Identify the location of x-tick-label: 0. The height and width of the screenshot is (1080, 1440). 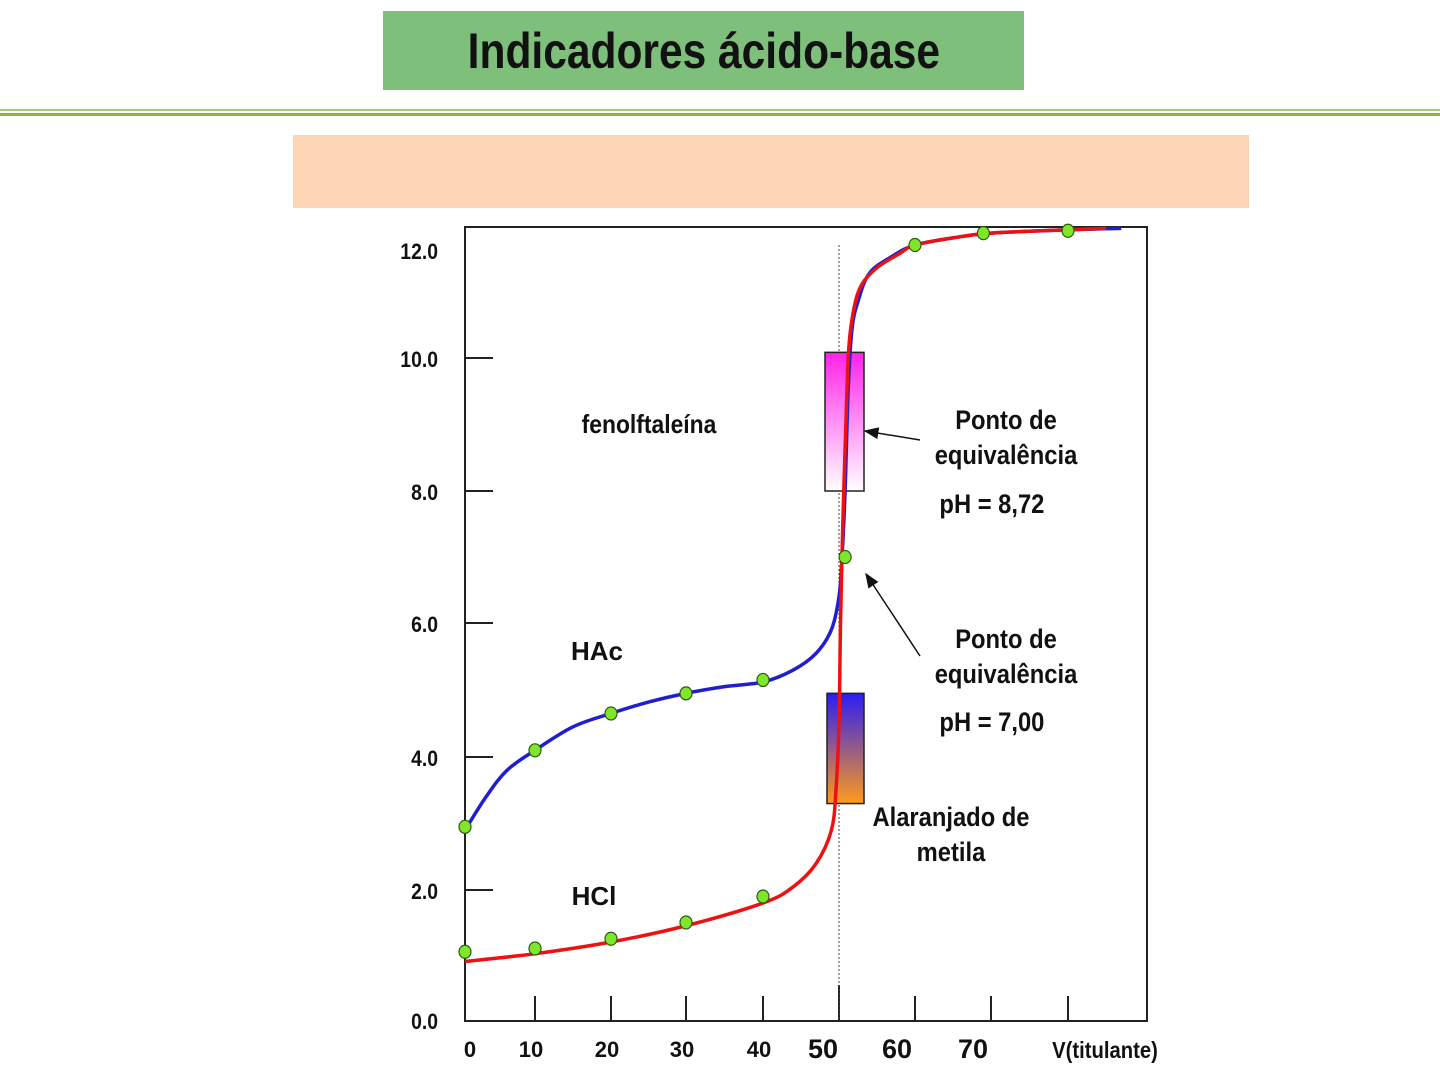
(470, 1049).